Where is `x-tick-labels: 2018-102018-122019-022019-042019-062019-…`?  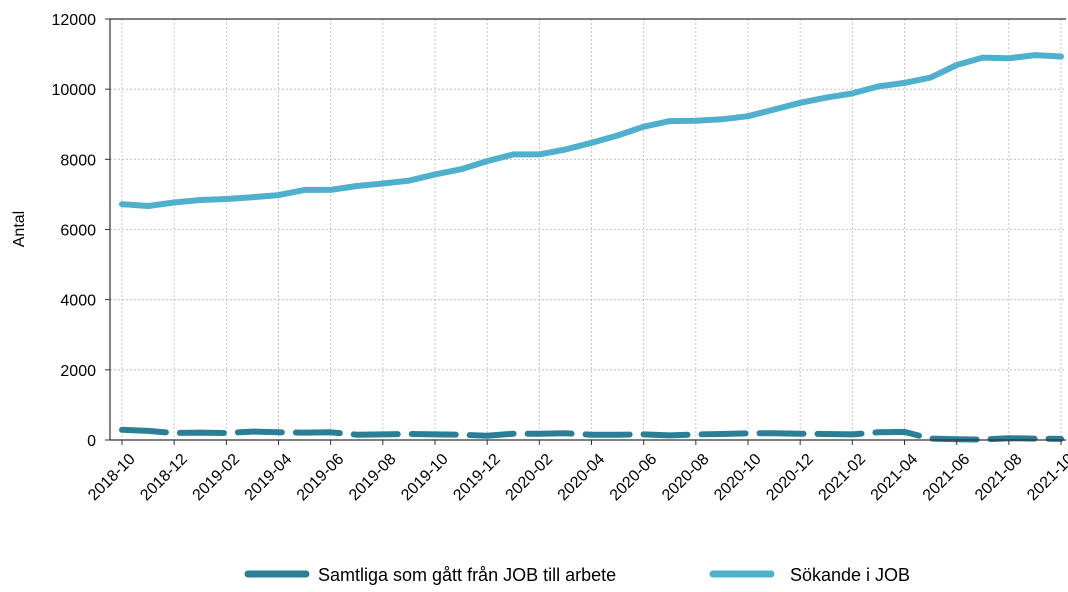 x-tick-labels: 2018-102018-122019-022019-042019-062019-… is located at coordinates (576, 478).